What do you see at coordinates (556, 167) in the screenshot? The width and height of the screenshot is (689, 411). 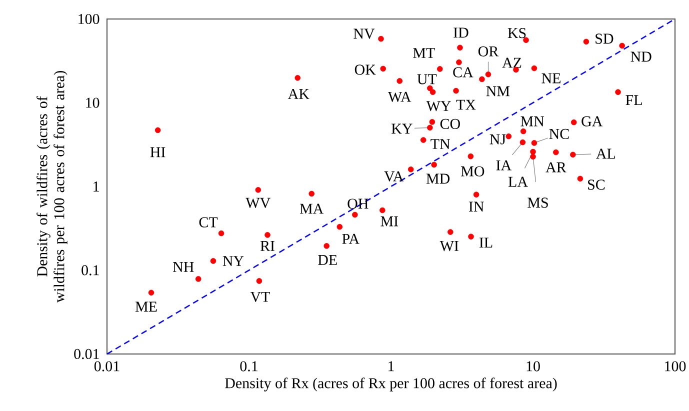 I see `annotation: AR` at bounding box center [556, 167].